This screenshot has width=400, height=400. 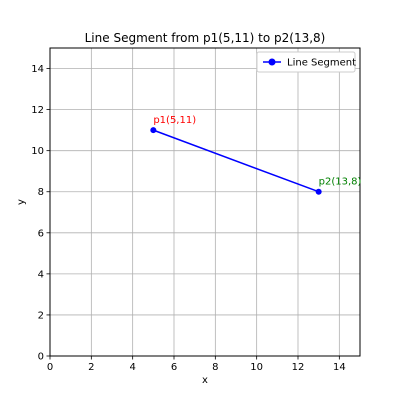 What do you see at coordinates (41, 315) in the screenshot?
I see `y-tick-label: 2` at bounding box center [41, 315].